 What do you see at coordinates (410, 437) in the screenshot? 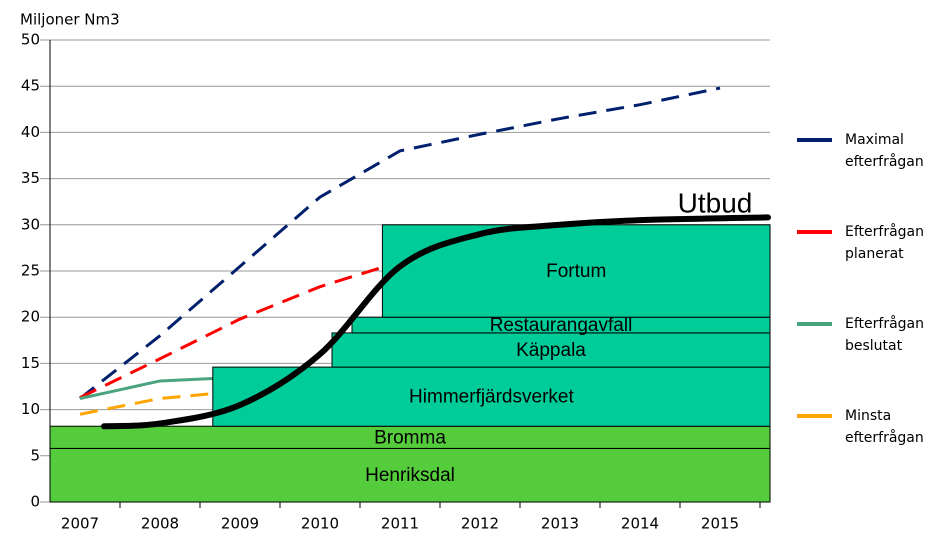
I see `block-label: Bromma` at bounding box center [410, 437].